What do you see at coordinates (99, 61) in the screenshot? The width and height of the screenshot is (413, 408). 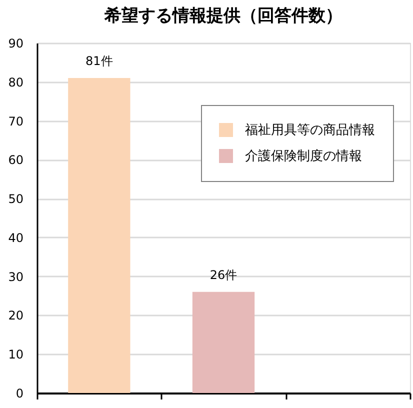 I see `data-label: 81件` at bounding box center [99, 61].